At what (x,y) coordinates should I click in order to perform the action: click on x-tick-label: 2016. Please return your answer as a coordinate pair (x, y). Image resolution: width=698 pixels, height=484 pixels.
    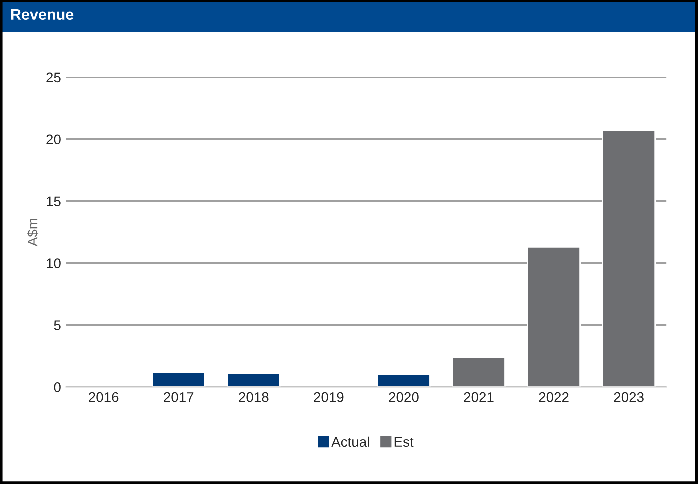
    Looking at the image, I should click on (104, 397).